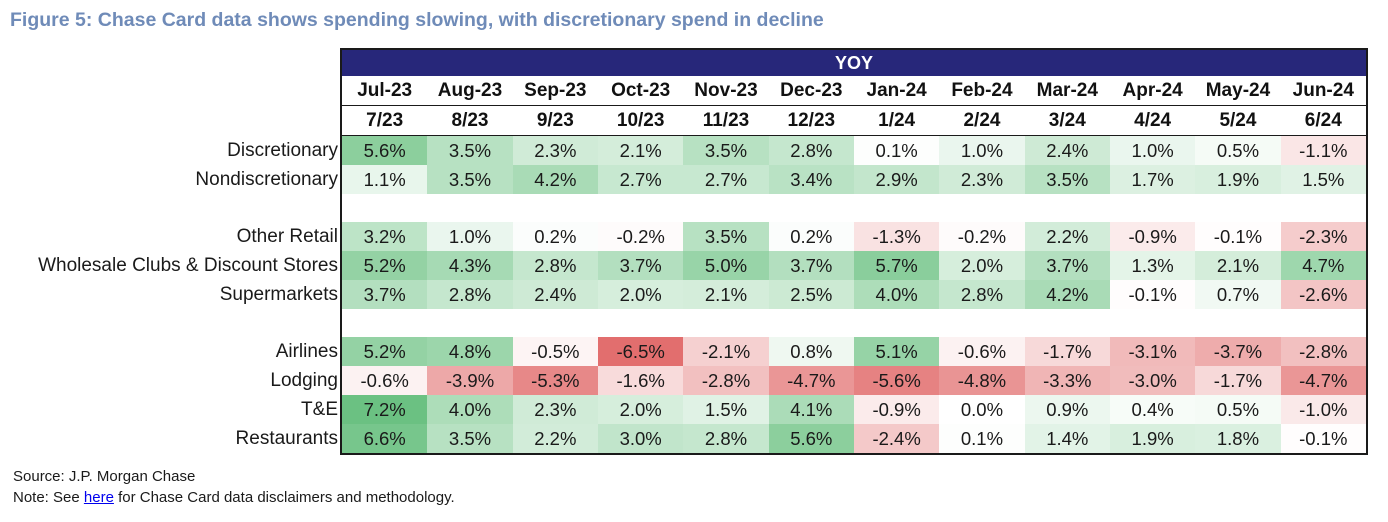  What do you see at coordinates (1323, 265) in the screenshot?
I see `heatmap-cell: 4.7%` at bounding box center [1323, 265].